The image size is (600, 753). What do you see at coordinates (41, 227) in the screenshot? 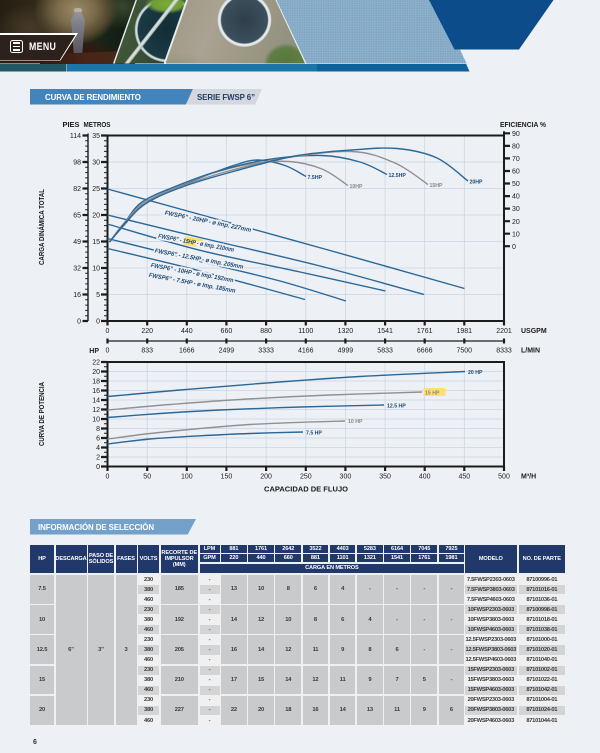
I see `svg-text: CARGA DINÁMICA TOTAL` at bounding box center [41, 227].